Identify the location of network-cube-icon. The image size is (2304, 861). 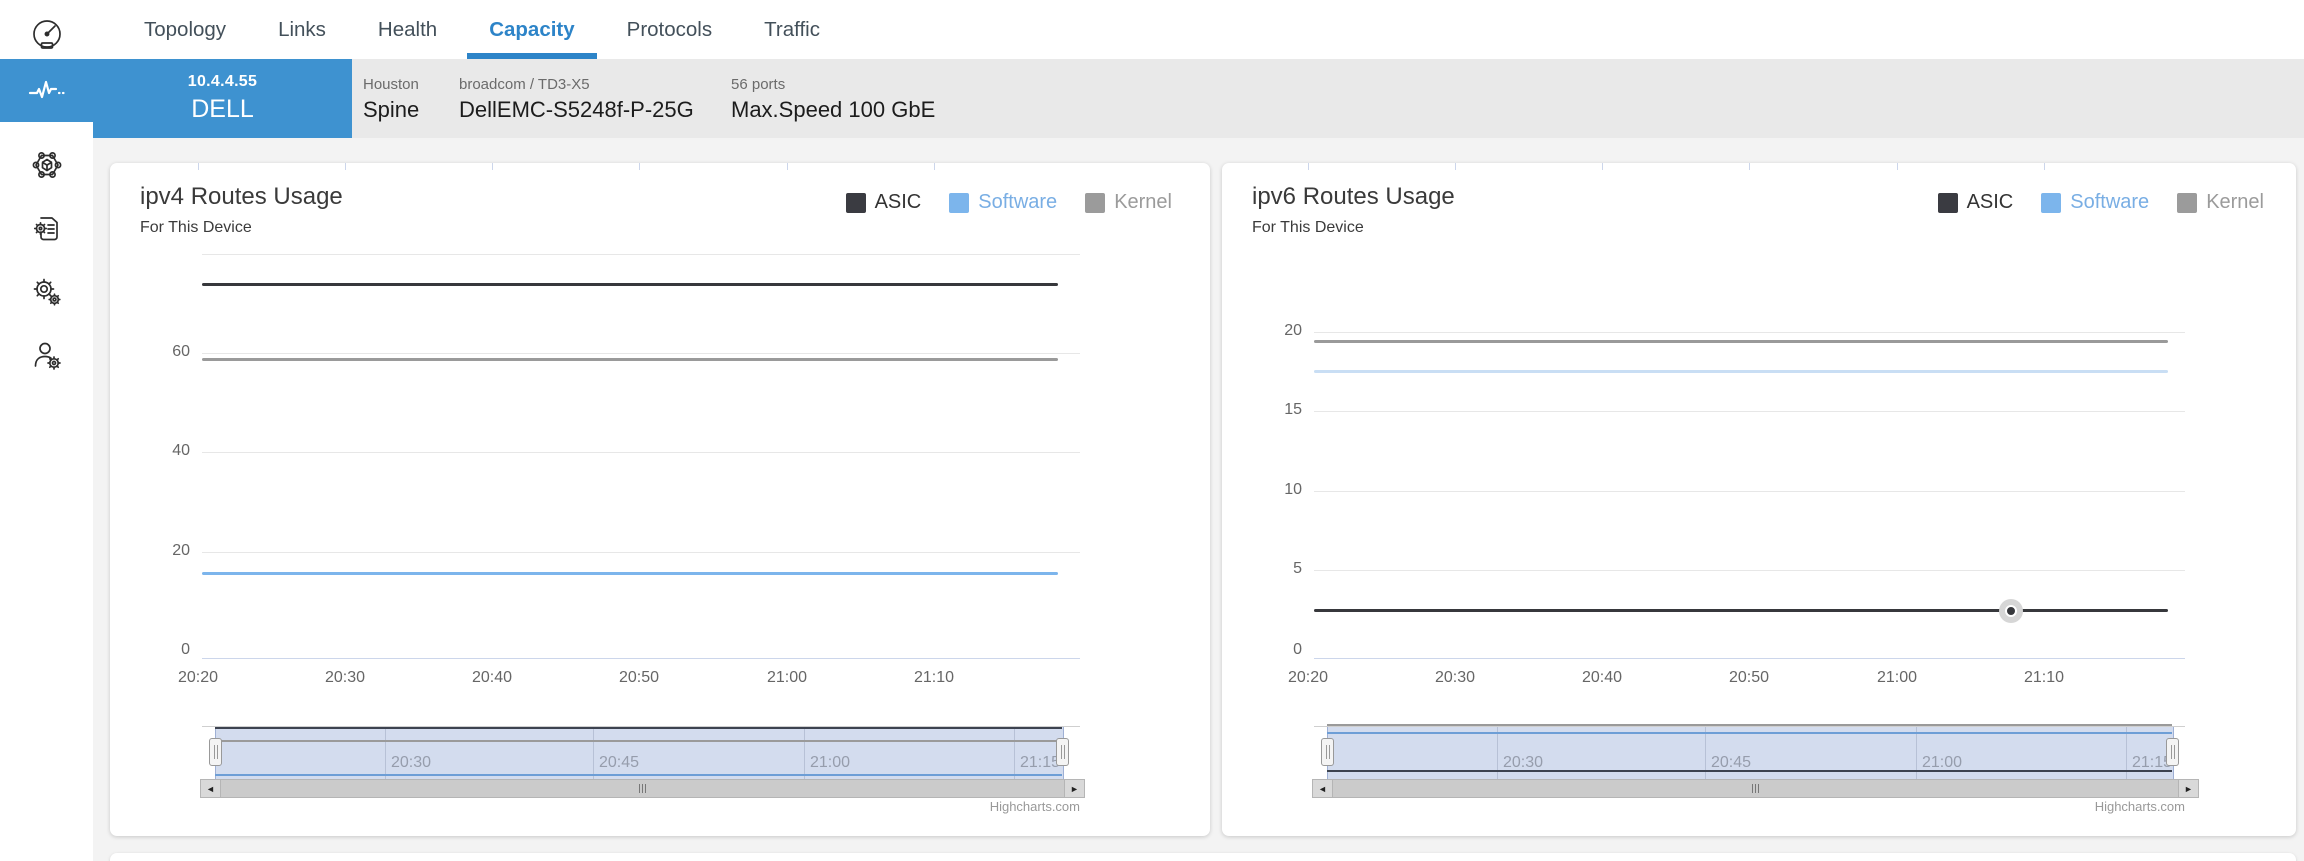
(46, 165).